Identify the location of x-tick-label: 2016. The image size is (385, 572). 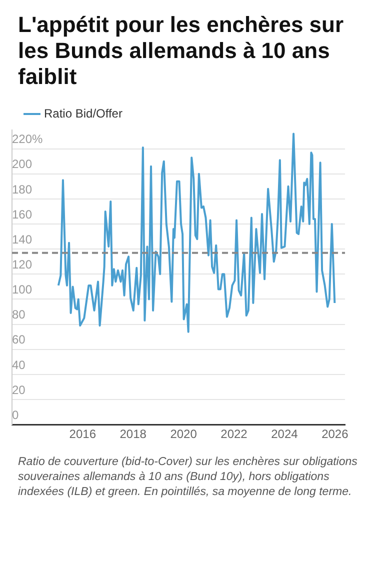
(82, 434).